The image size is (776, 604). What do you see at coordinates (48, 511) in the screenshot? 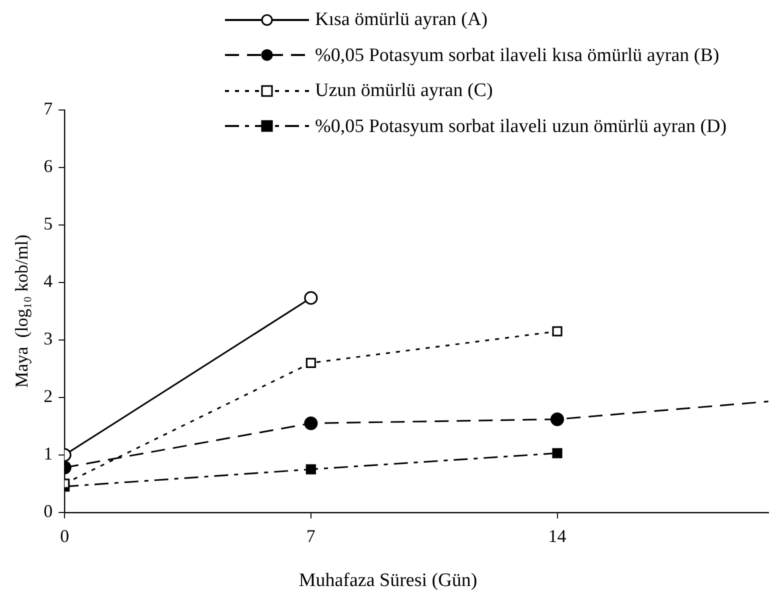
I see `y-tick-label: 0` at bounding box center [48, 511].